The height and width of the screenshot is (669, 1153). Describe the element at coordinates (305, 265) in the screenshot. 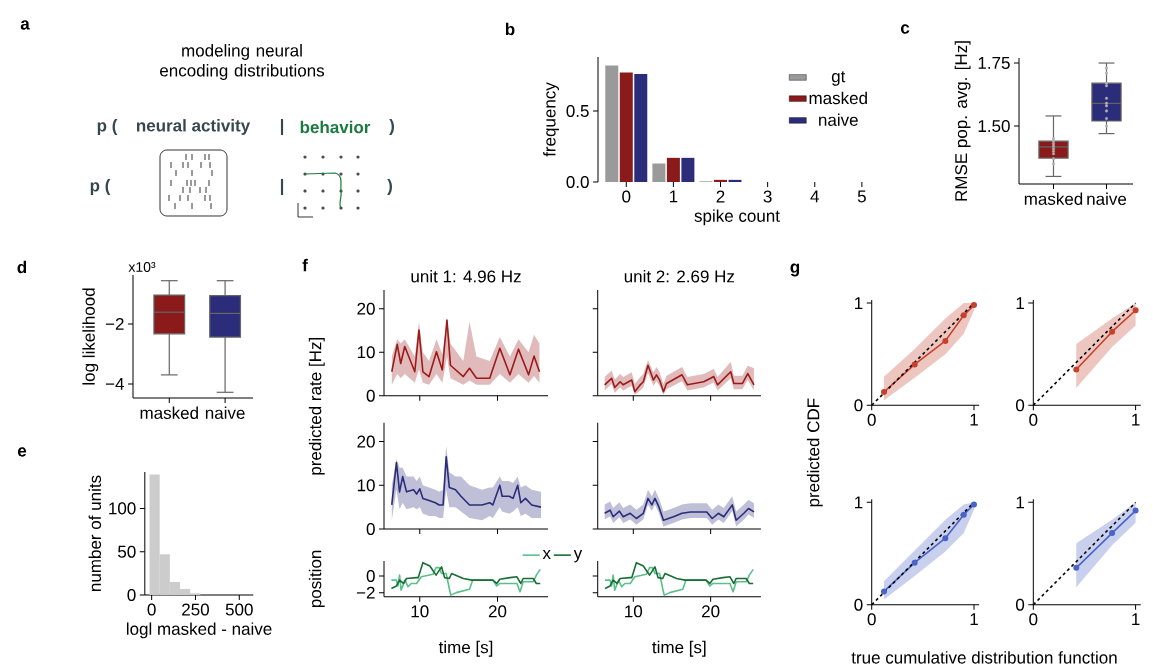

I see `text: f` at that location.